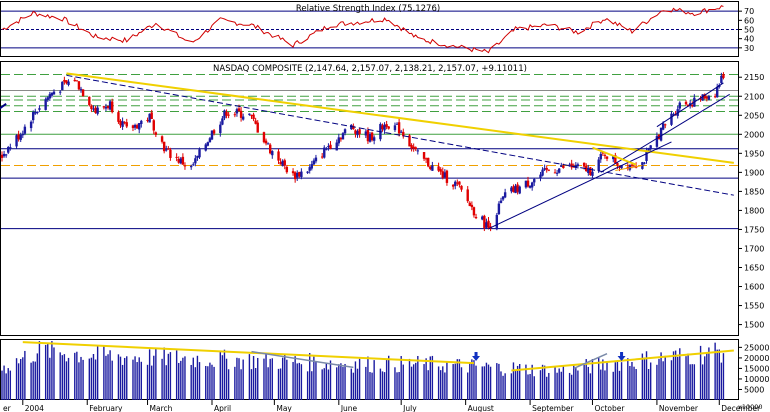  Describe the element at coordinates (368, 9) in the screenshot. I see `rsi-title: Relative Strength Index (75.1276)` at that location.